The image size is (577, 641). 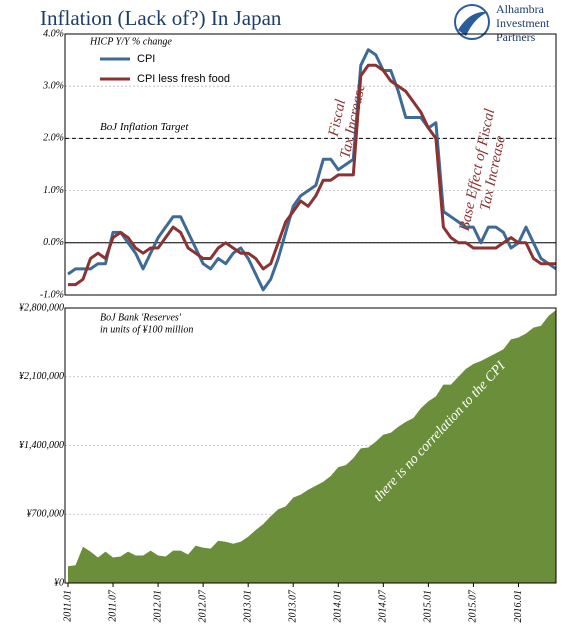 I want to click on logo-swoosh, so click(x=473, y=23).